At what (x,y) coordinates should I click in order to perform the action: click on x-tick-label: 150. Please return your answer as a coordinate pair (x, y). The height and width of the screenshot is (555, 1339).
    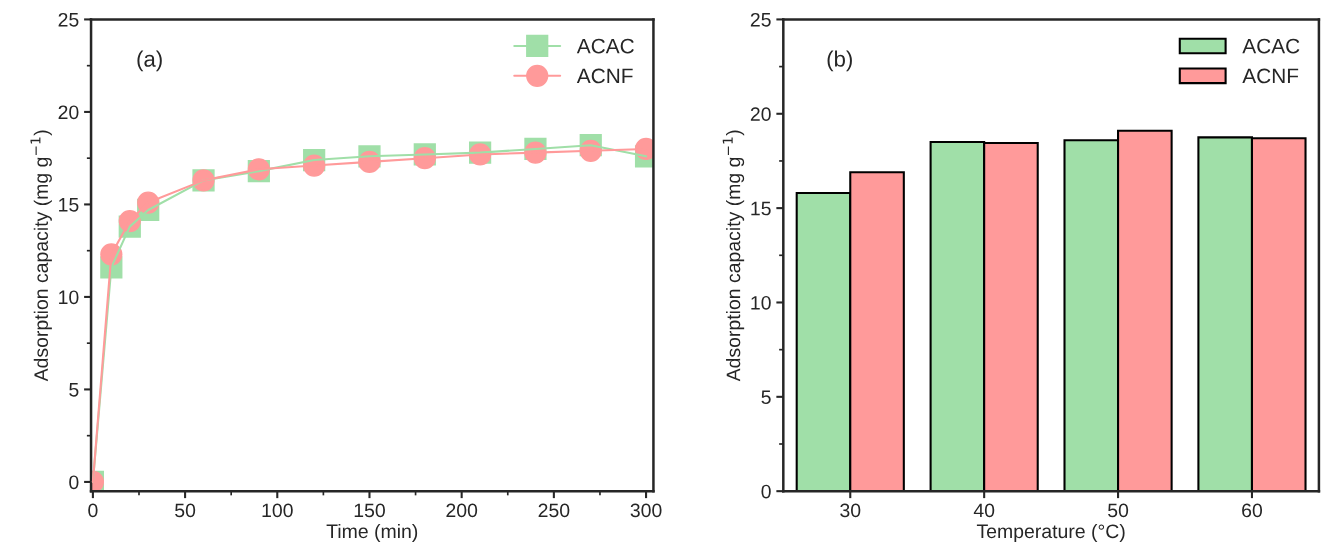
    Looking at the image, I should click on (369, 510).